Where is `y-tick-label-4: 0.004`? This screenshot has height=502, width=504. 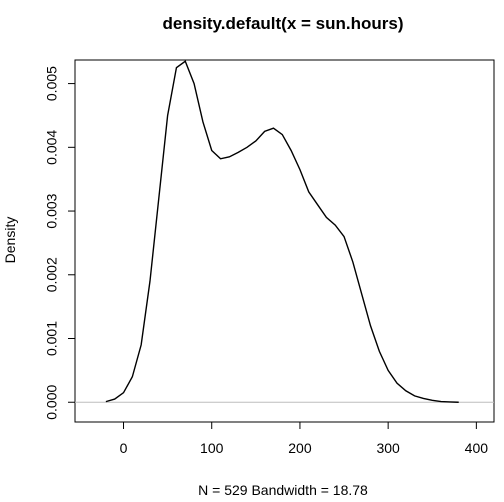
y-tick-label-4: 0.004 is located at coordinates (52, 147).